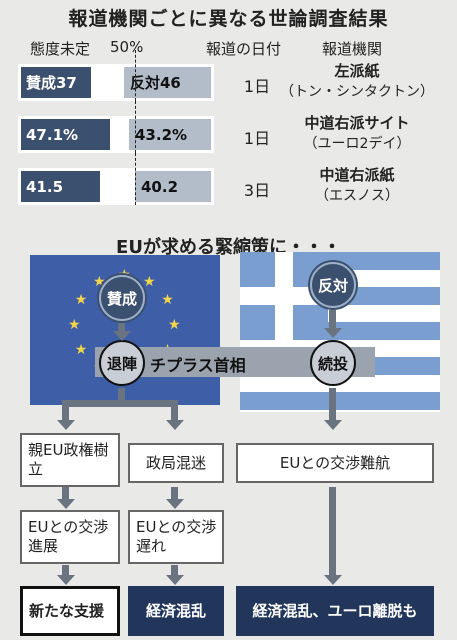 Image resolution: width=457 pixels, height=640 pixels. Describe the element at coordinates (70, 537) in the screenshot. I see `eu-progress-box: EUとの交渉進展` at that location.